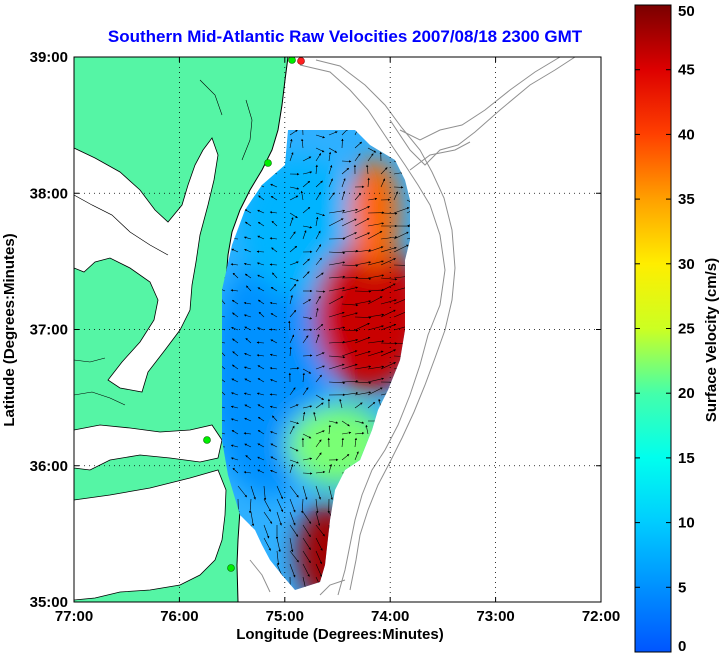  I want to click on x-tick-label: 74:00, so click(390, 616).